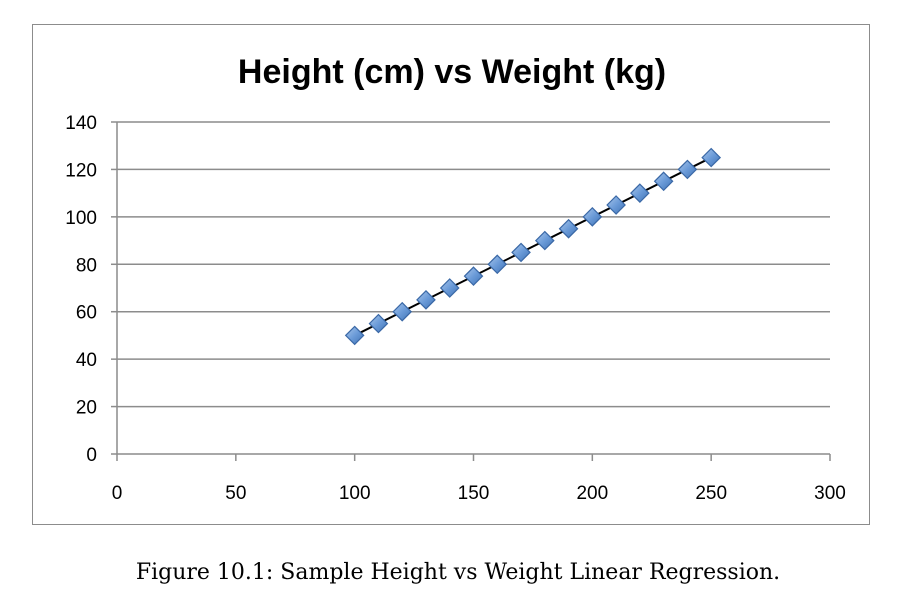  I want to click on x-tick-label: 50, so click(235, 493).